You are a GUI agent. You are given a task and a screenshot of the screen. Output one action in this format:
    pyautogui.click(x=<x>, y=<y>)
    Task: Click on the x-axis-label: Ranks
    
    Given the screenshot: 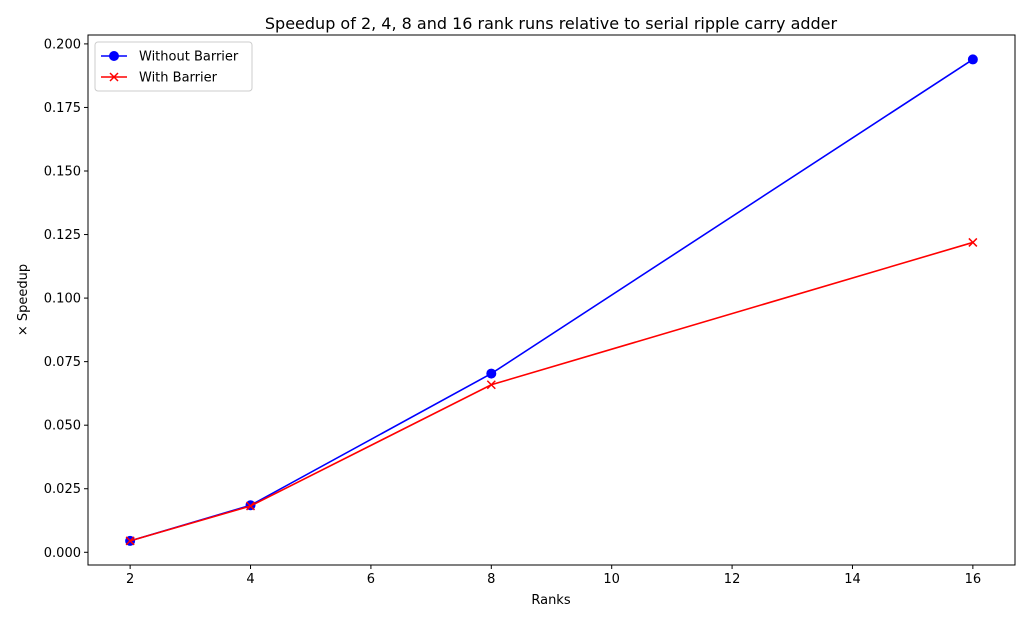 What is the action you would take?
    pyautogui.click(x=550, y=600)
    